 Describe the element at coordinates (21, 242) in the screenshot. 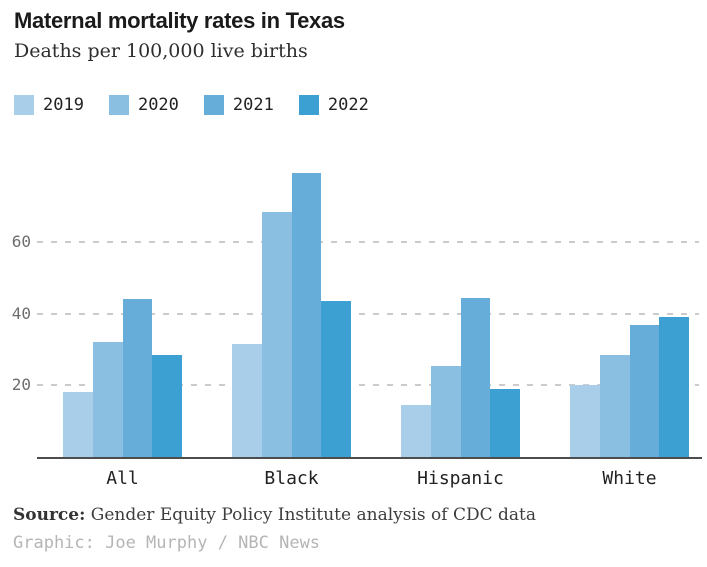

I see `y-tick-label-60: 60` at that location.